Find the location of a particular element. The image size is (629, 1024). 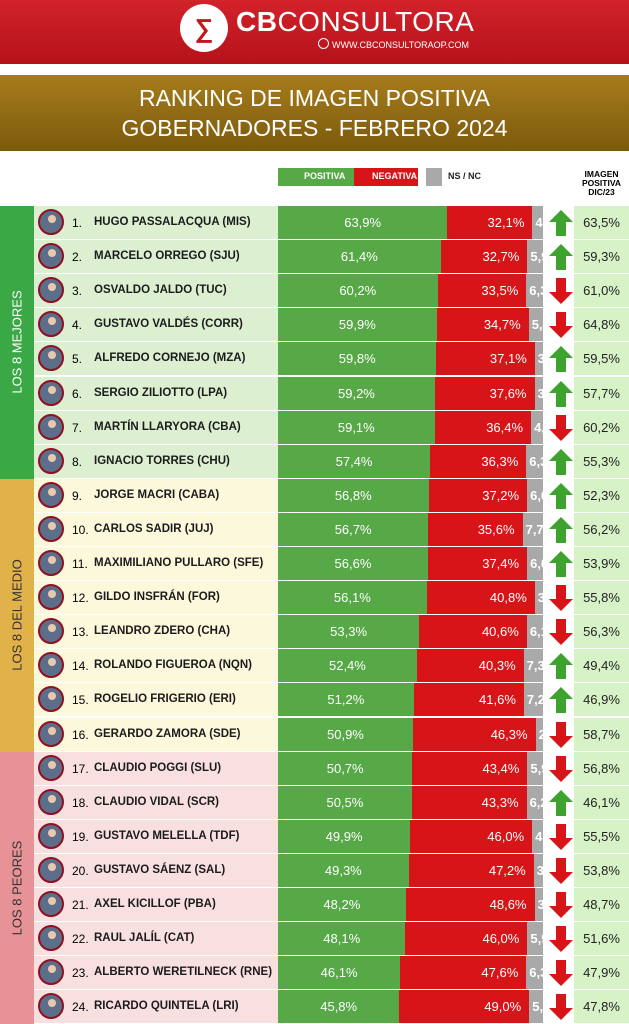

previous-positive-value: 48,7% is located at coordinates (601, 904).